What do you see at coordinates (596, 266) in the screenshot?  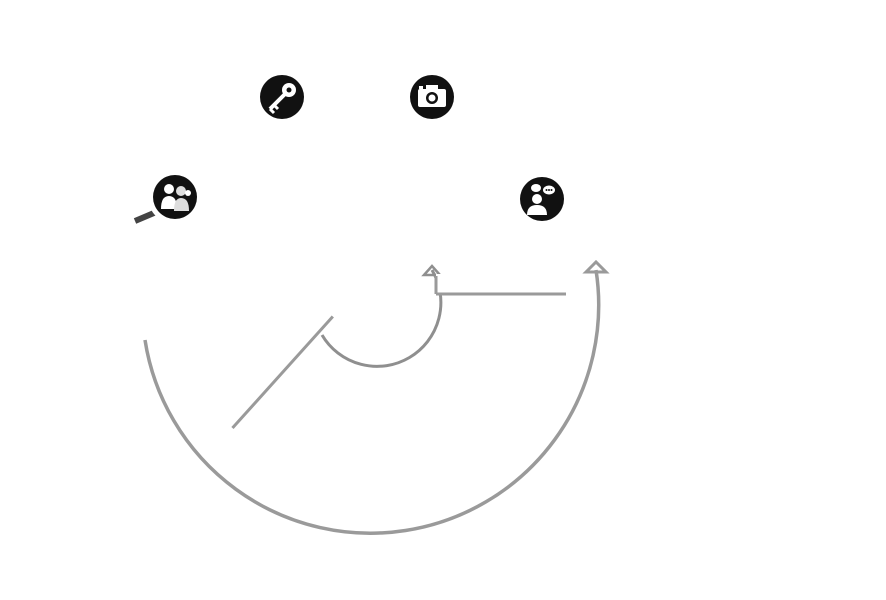 I see `stream-arrowhead-outer` at bounding box center [596, 266].